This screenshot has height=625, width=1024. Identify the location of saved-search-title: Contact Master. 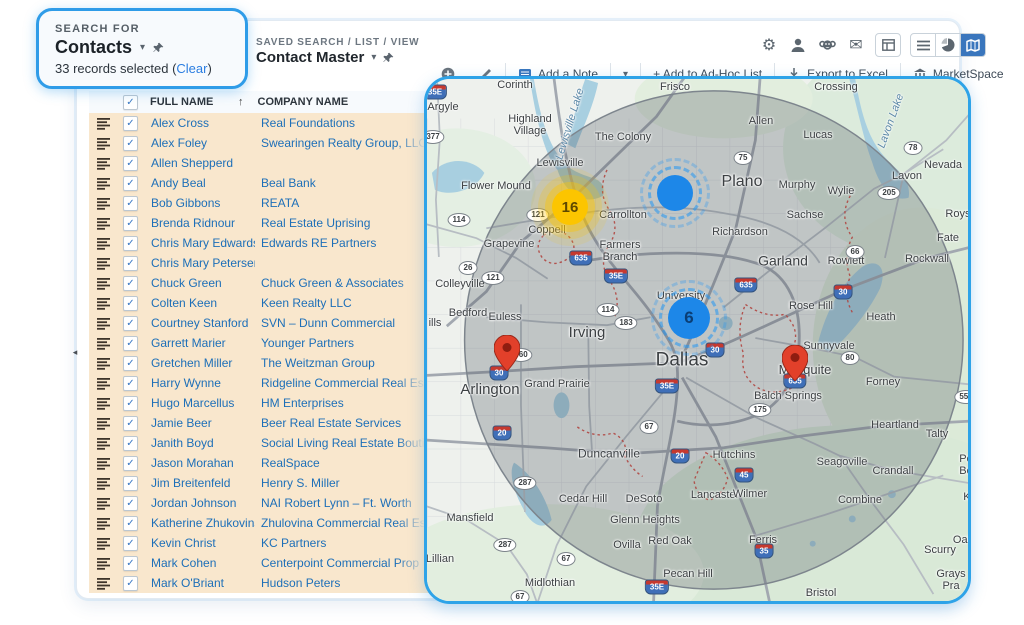
(310, 57).